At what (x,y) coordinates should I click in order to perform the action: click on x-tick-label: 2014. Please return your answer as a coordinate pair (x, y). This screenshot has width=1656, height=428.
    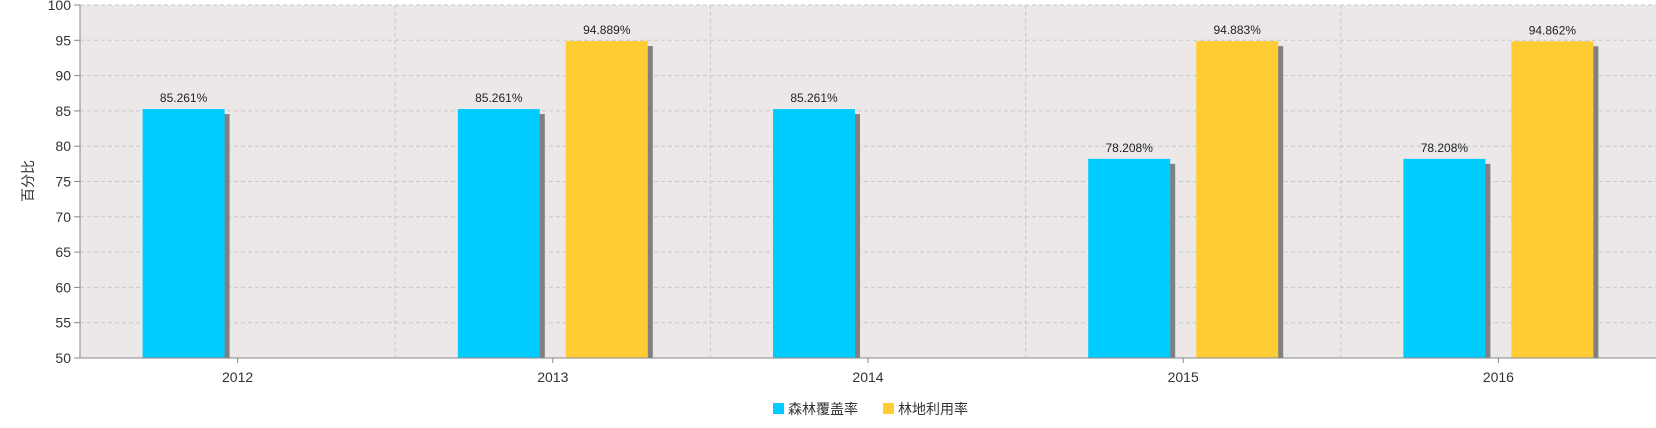
    Looking at the image, I should click on (867, 377).